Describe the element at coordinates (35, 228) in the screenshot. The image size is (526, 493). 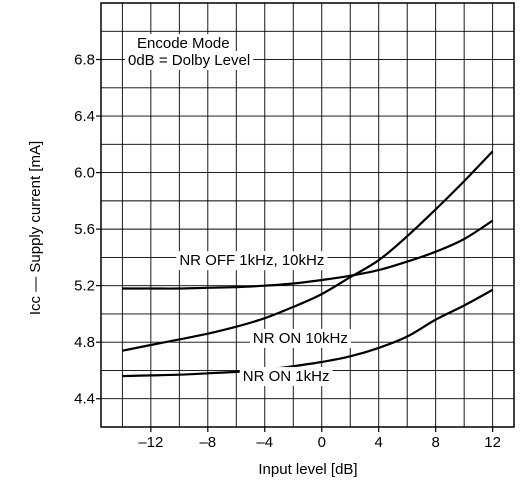
I see `y-axis-title: Icc — Supply current [mA]` at that location.